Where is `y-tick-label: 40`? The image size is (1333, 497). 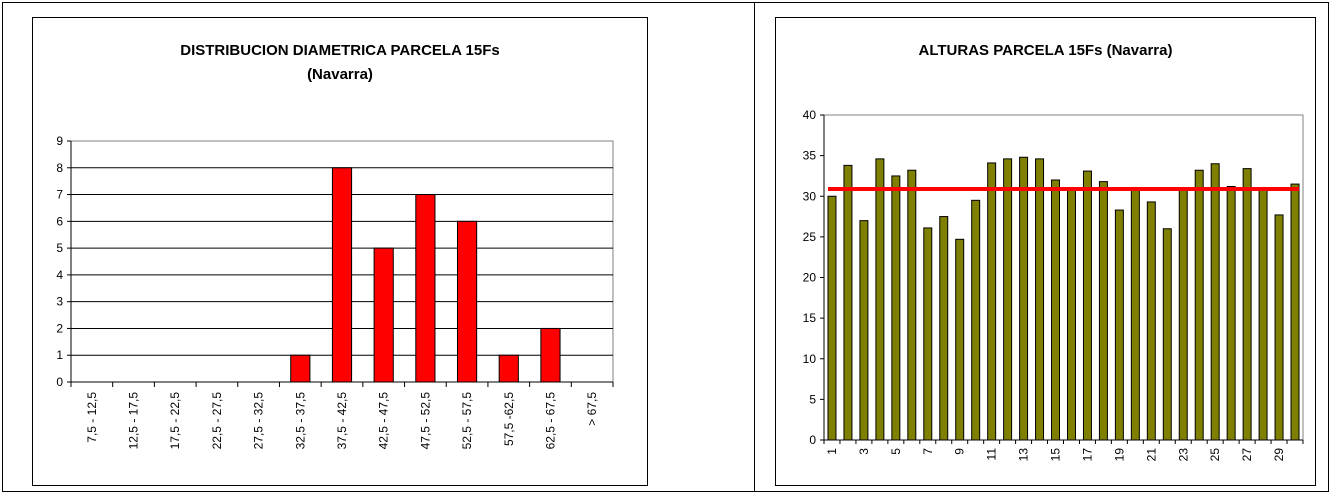
y-tick-label: 40 is located at coordinates (810, 115).